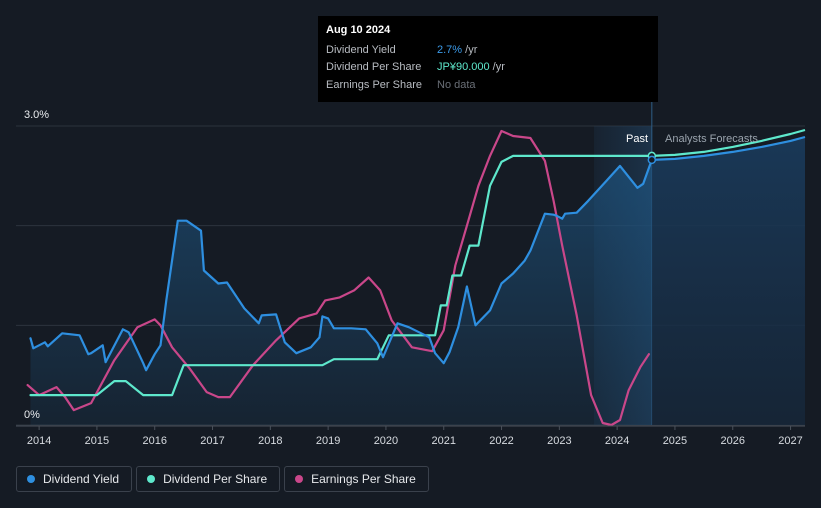 The height and width of the screenshot is (508, 821). Describe the element at coordinates (652, 160) in the screenshot. I see `dividend-yield-marker` at that location.